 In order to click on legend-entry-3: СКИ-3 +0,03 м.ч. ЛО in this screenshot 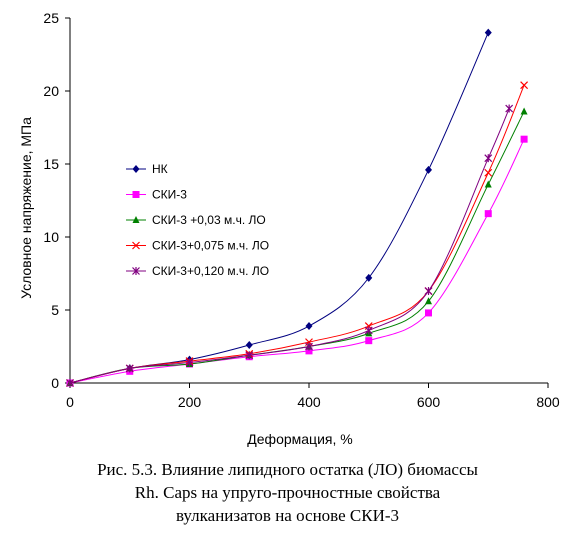, I will do `click(196, 220)`.